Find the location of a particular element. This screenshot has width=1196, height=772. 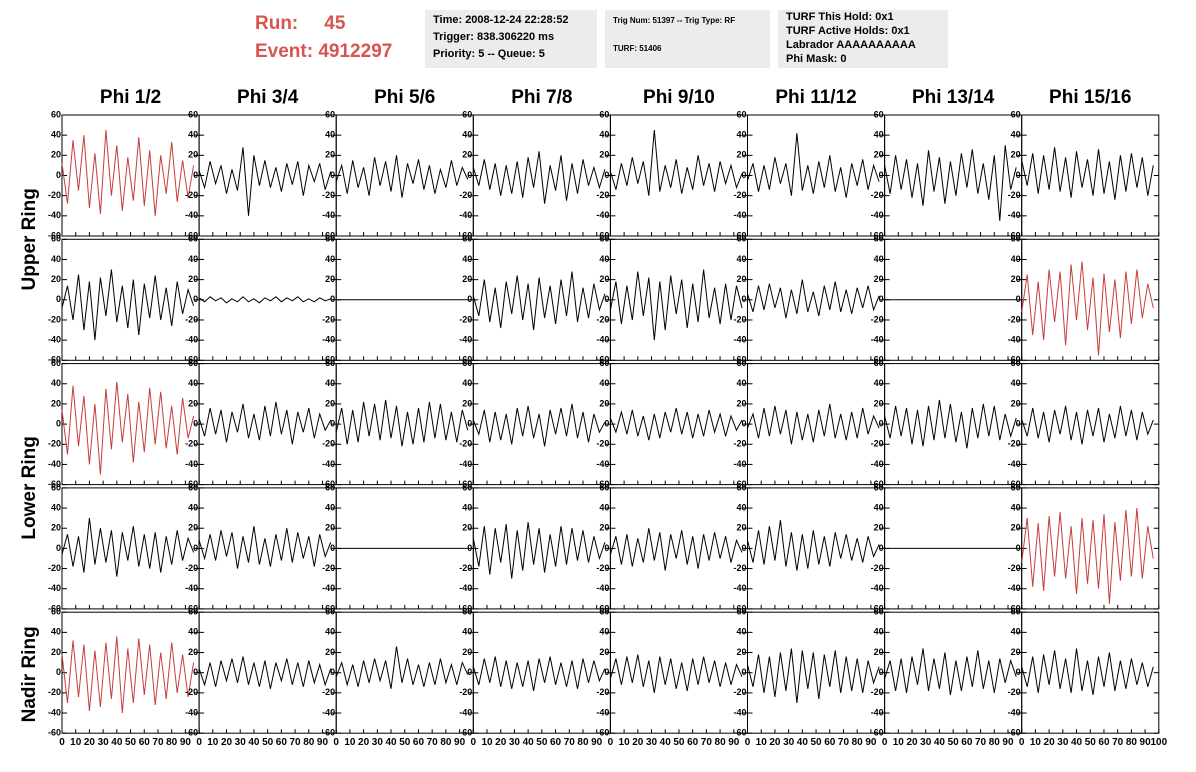

run-line: Run: 45 is located at coordinates (323, 24).